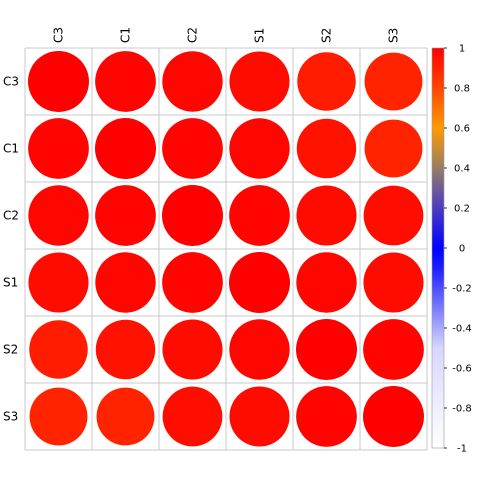 Image resolution: width=480 pixels, height=480 pixels. I want to click on correlation-circle: C1 / S2, so click(326, 148).